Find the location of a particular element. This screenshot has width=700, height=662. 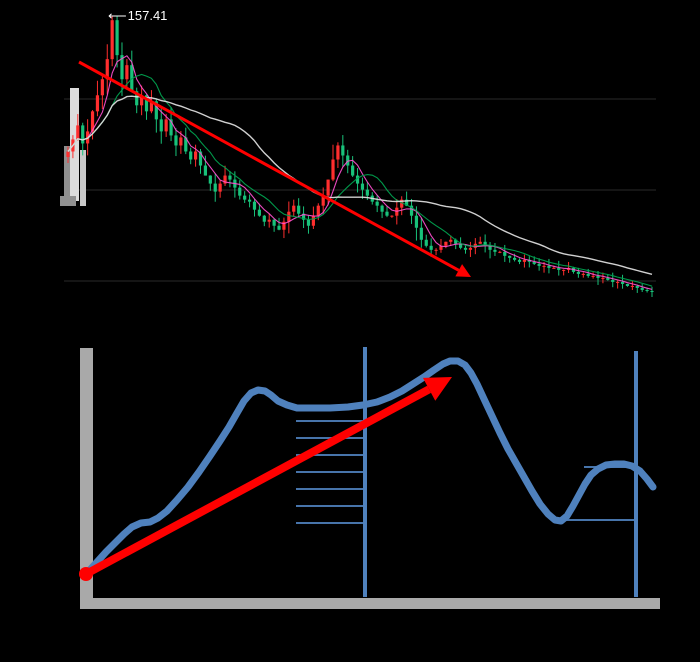

x-axis-bar is located at coordinates (370, 603).